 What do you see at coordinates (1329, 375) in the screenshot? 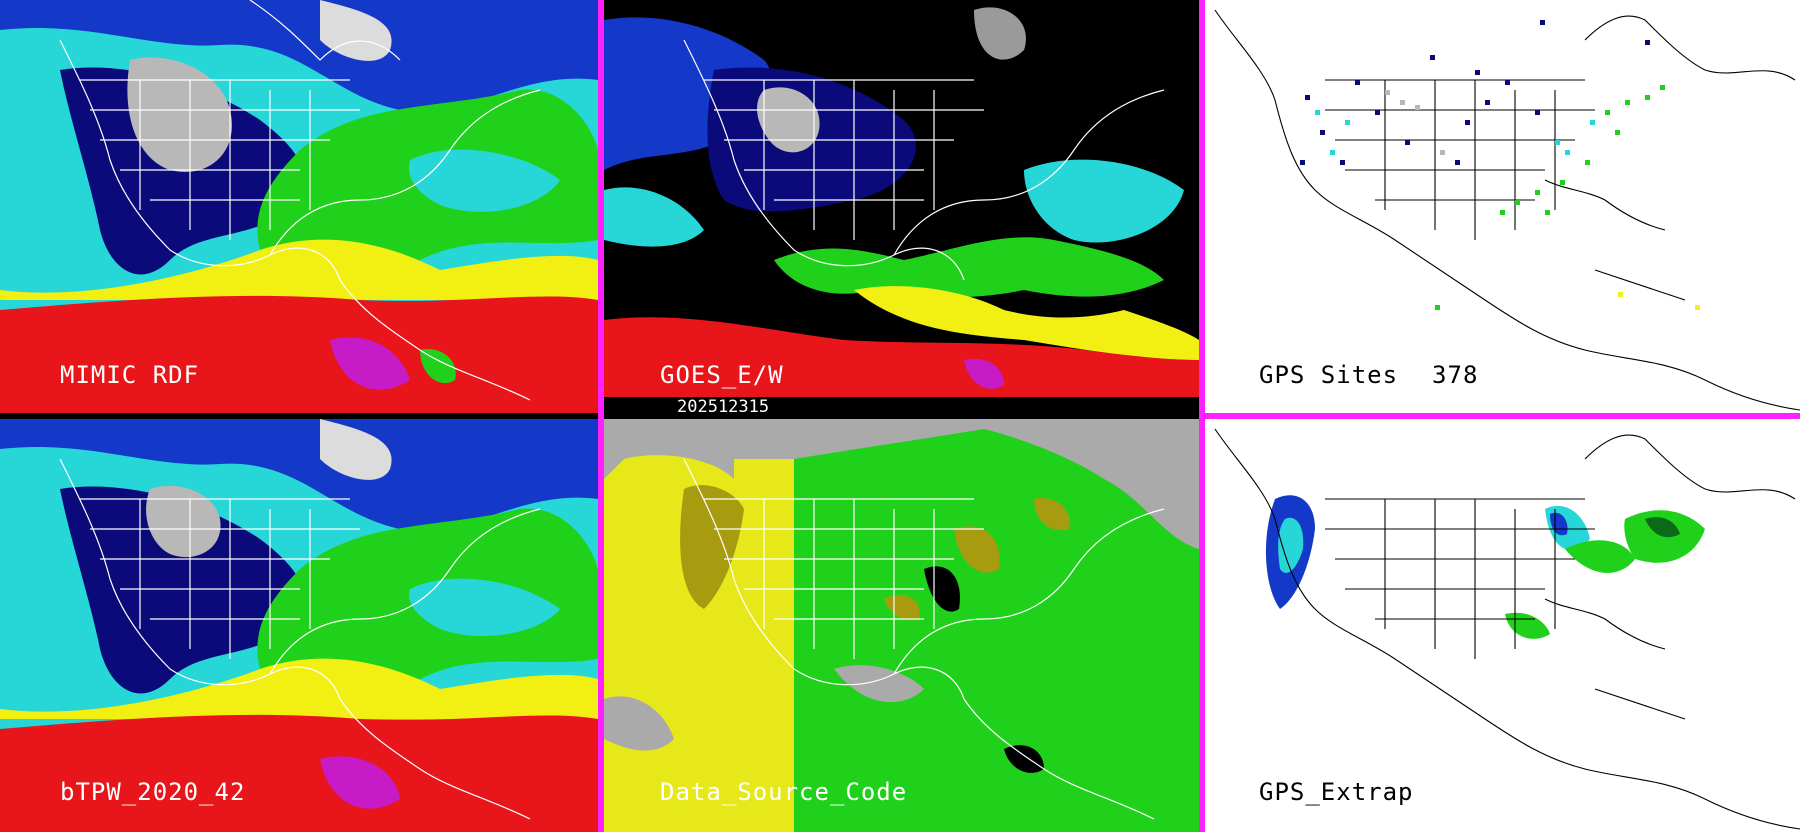
I see `gps-sites-label: GPS Sites` at bounding box center [1329, 375].